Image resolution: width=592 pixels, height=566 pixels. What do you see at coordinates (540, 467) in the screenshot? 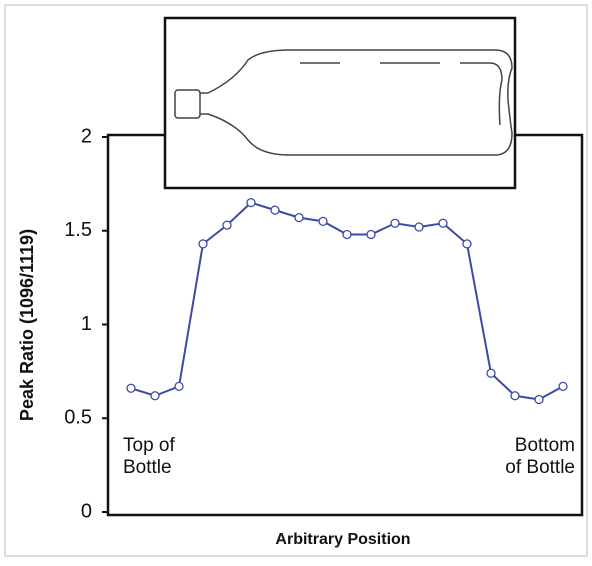
I see `annotation: of Bottle` at bounding box center [540, 467].